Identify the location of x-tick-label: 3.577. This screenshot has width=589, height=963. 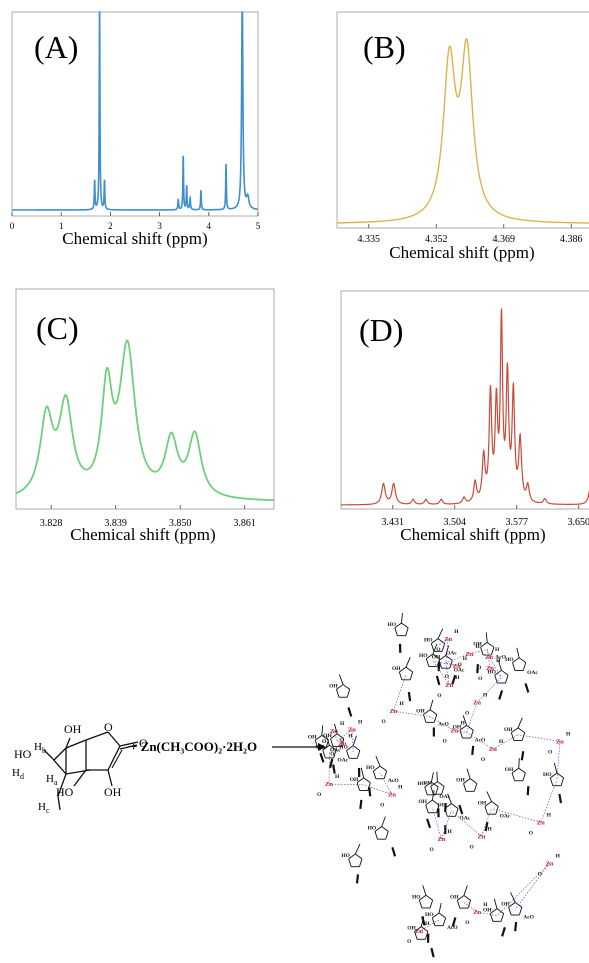
(517, 522).